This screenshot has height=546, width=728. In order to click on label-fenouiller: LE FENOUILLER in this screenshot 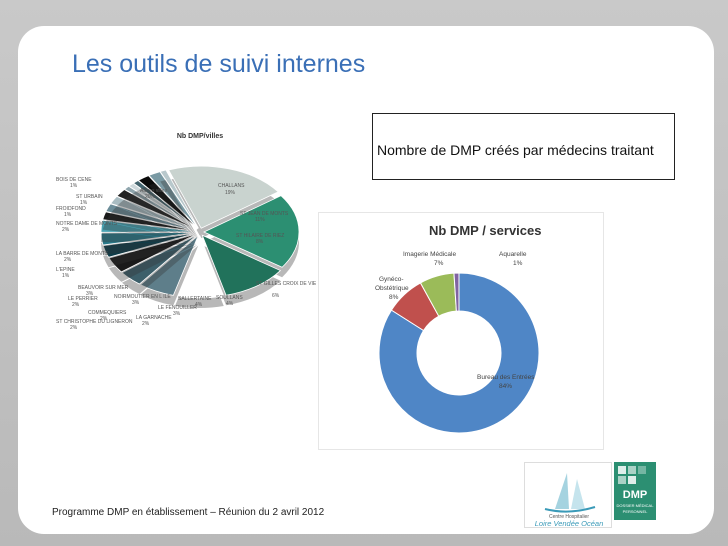, I will do `click(177, 308)`.